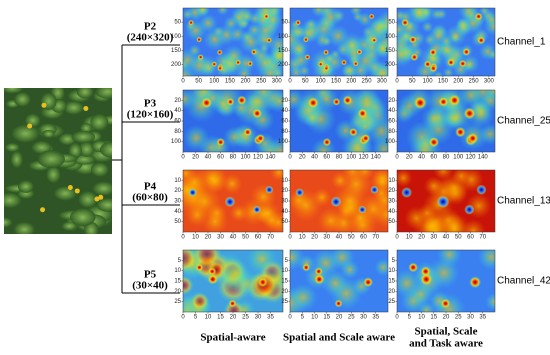  What do you see at coordinates (150, 187) in the screenshot?
I see `level-label: P4` at bounding box center [150, 187].